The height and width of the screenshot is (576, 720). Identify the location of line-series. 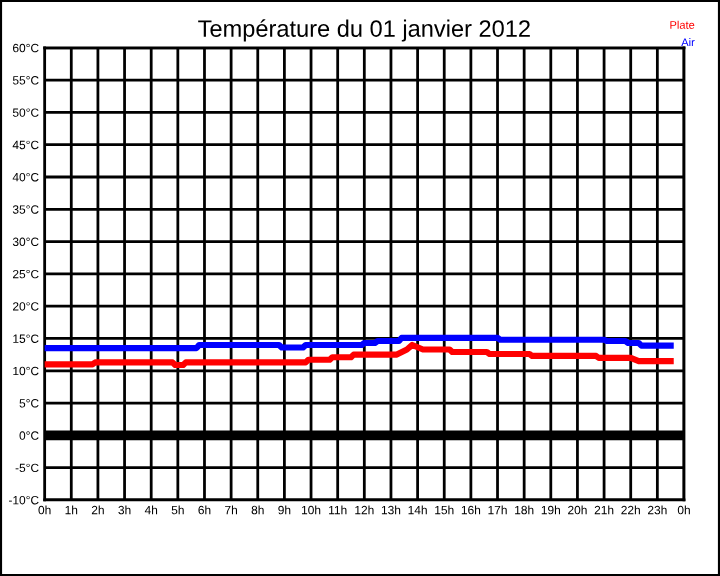
(359, 355).